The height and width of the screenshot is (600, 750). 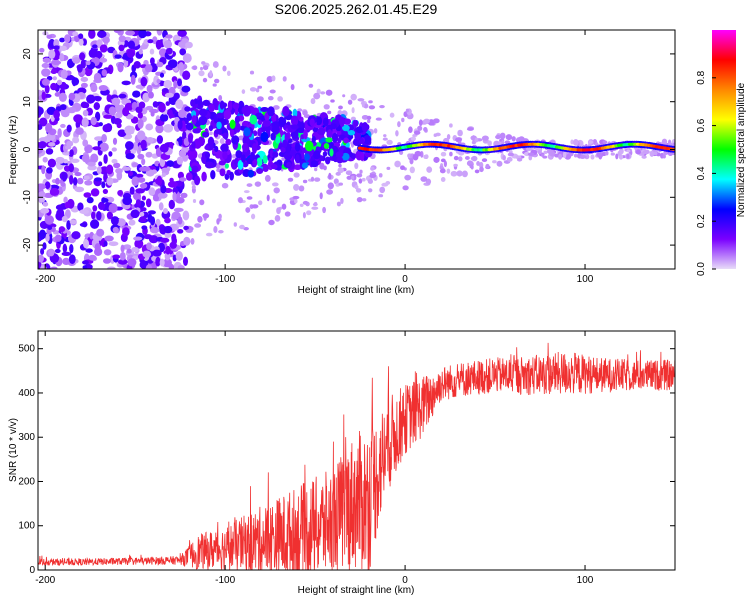 I want to click on colorbar-tick-label: 0.2, so click(x=701, y=221).